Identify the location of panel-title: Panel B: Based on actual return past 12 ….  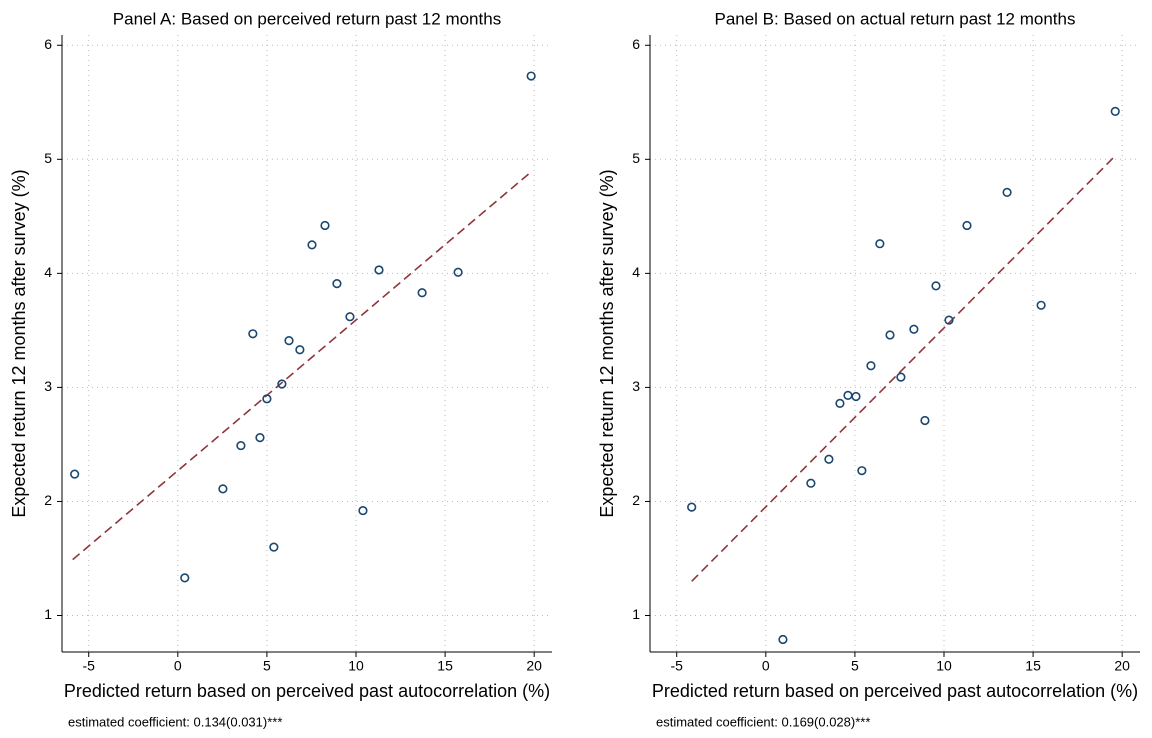
(894, 18).